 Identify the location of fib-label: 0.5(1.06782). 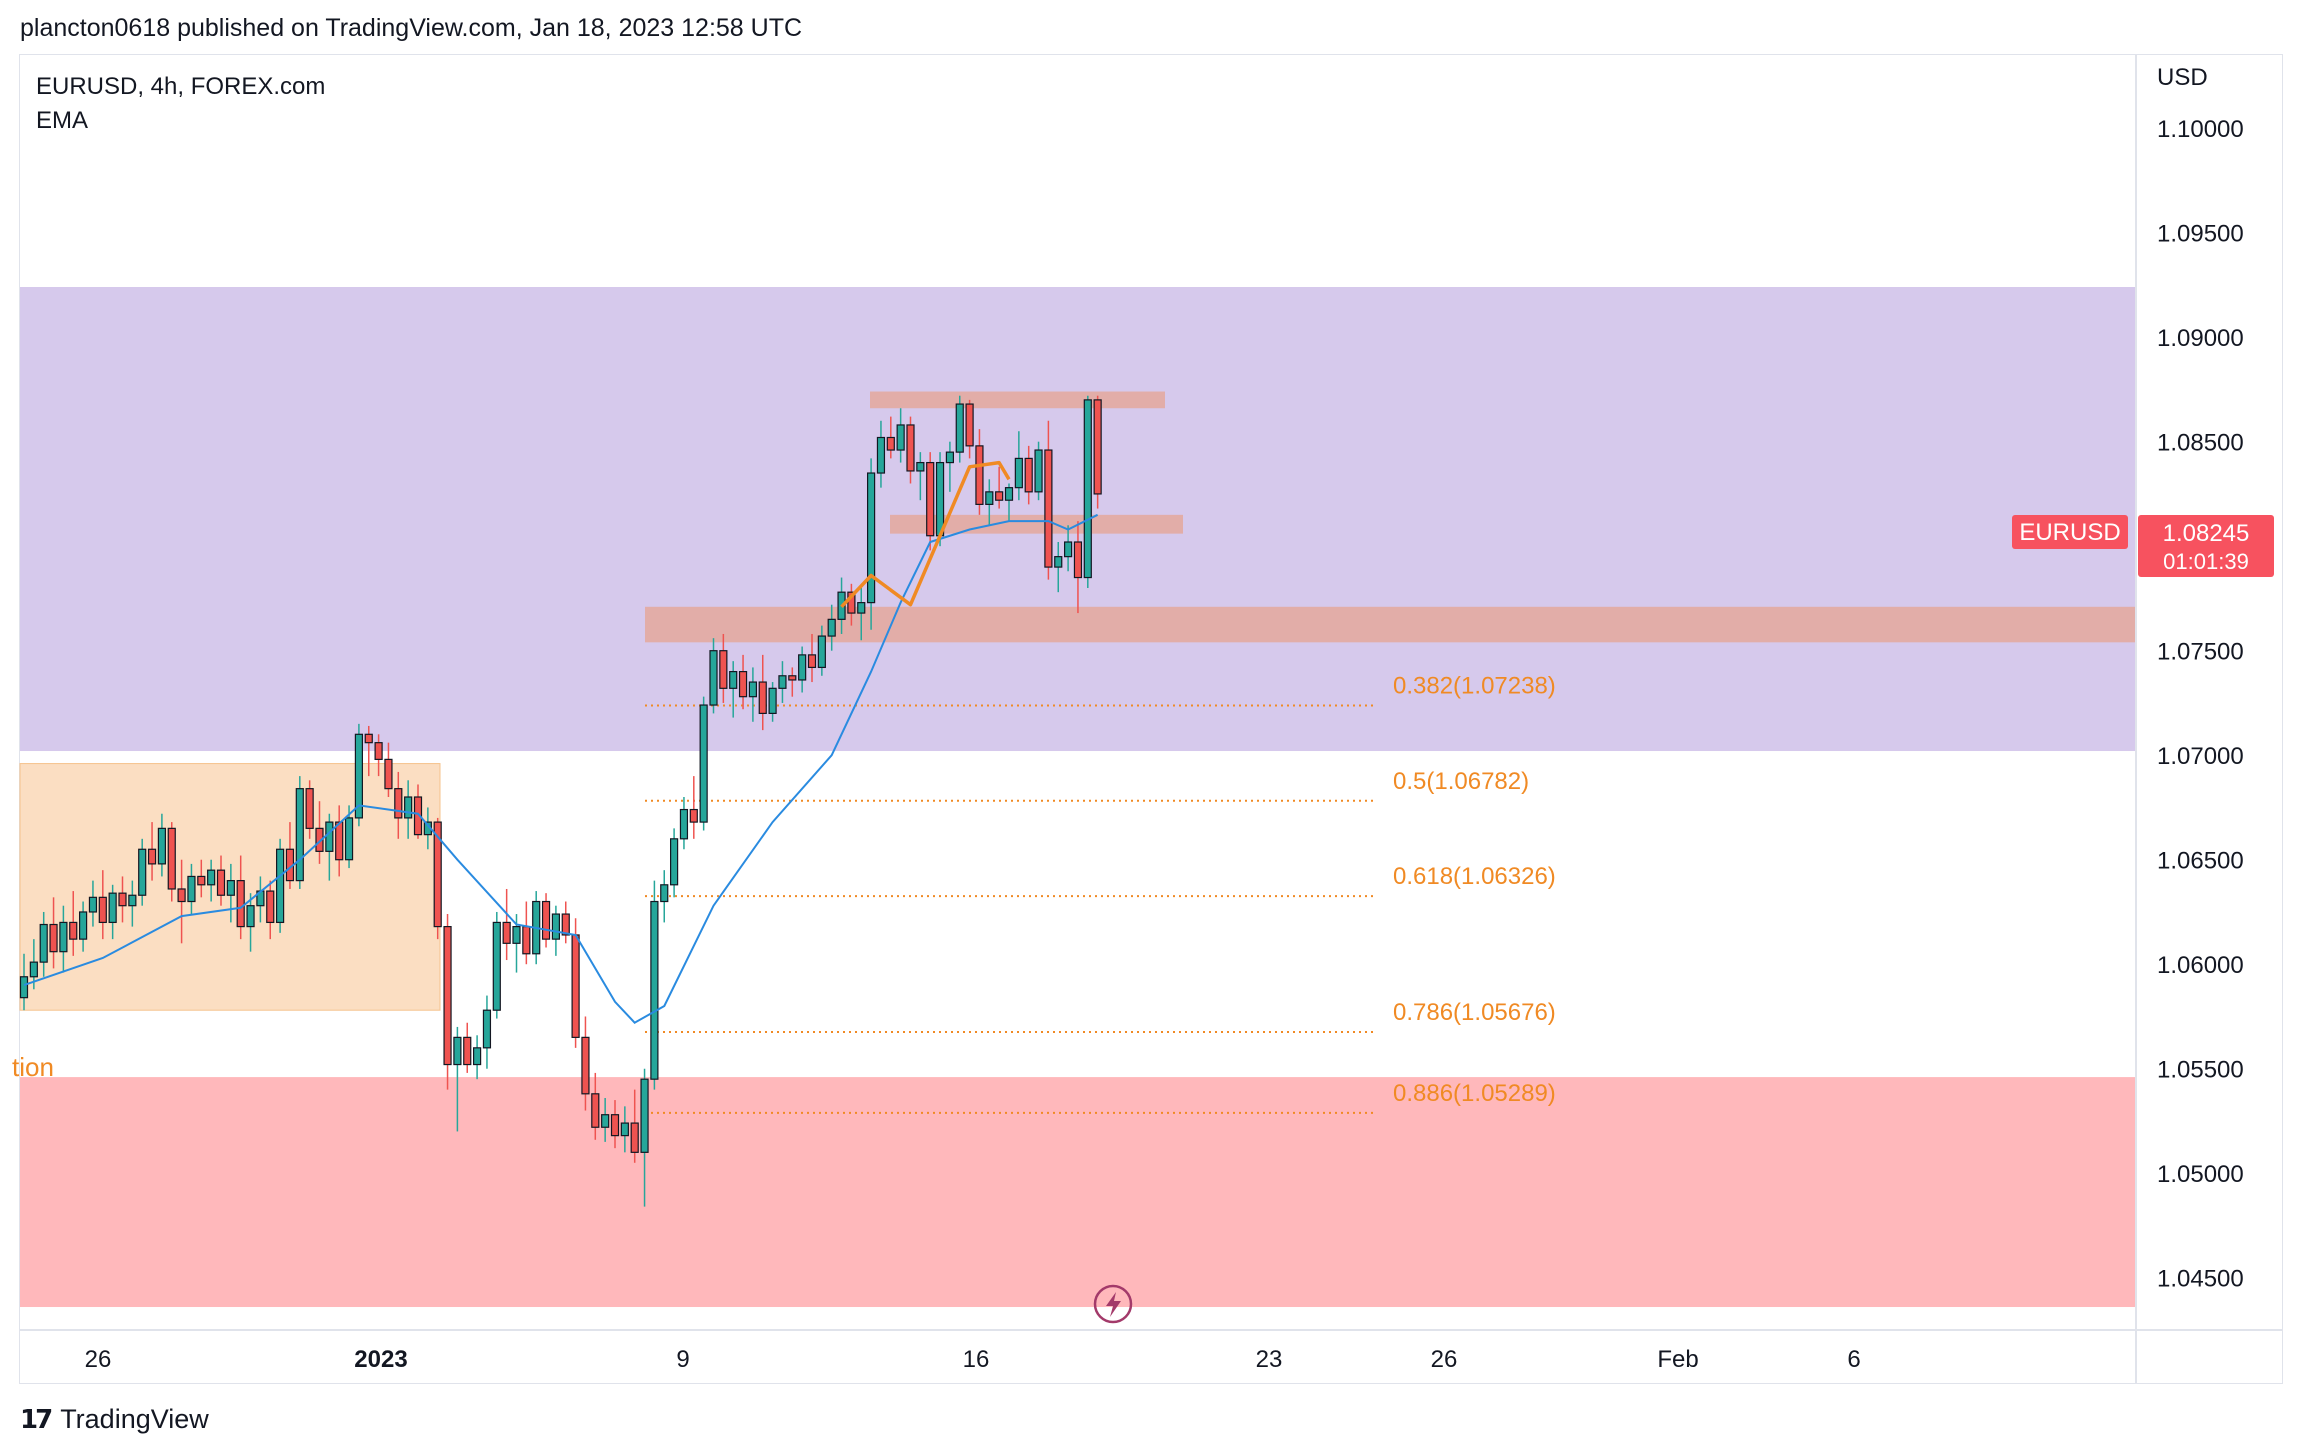
(1461, 781).